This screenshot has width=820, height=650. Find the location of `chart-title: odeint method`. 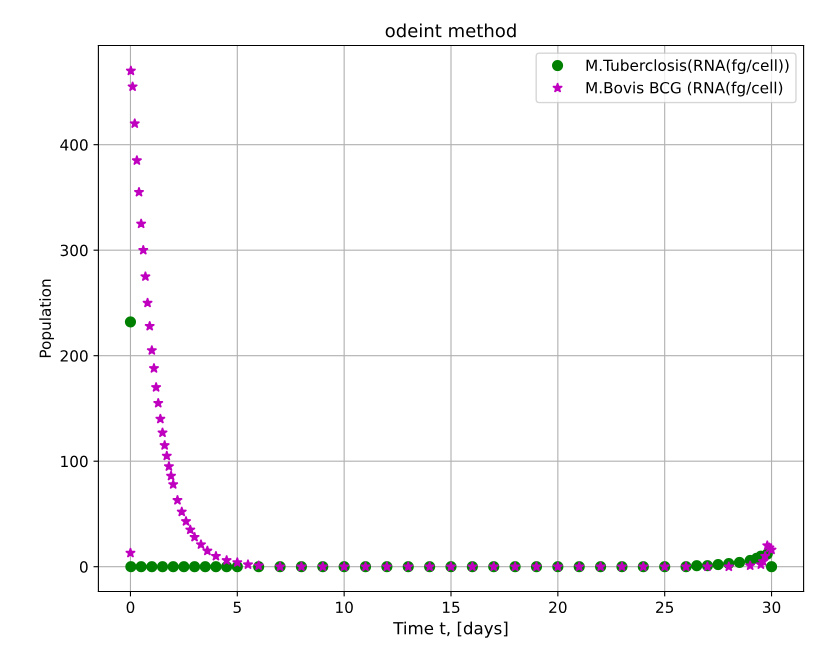

chart-title: odeint method is located at coordinates (451, 30).